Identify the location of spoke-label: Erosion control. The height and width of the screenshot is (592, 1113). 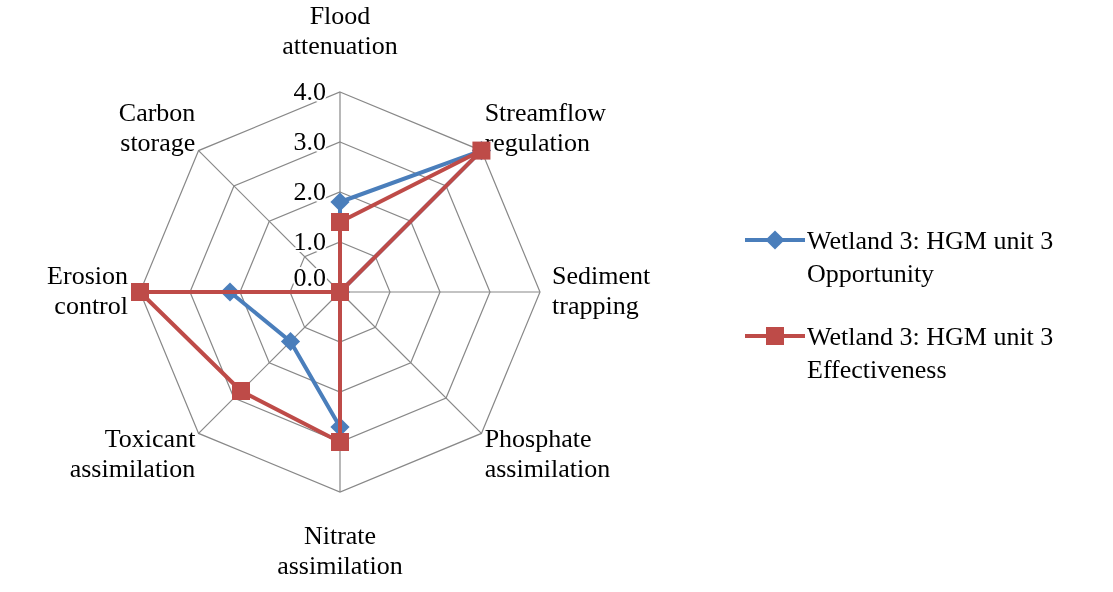
(87, 290).